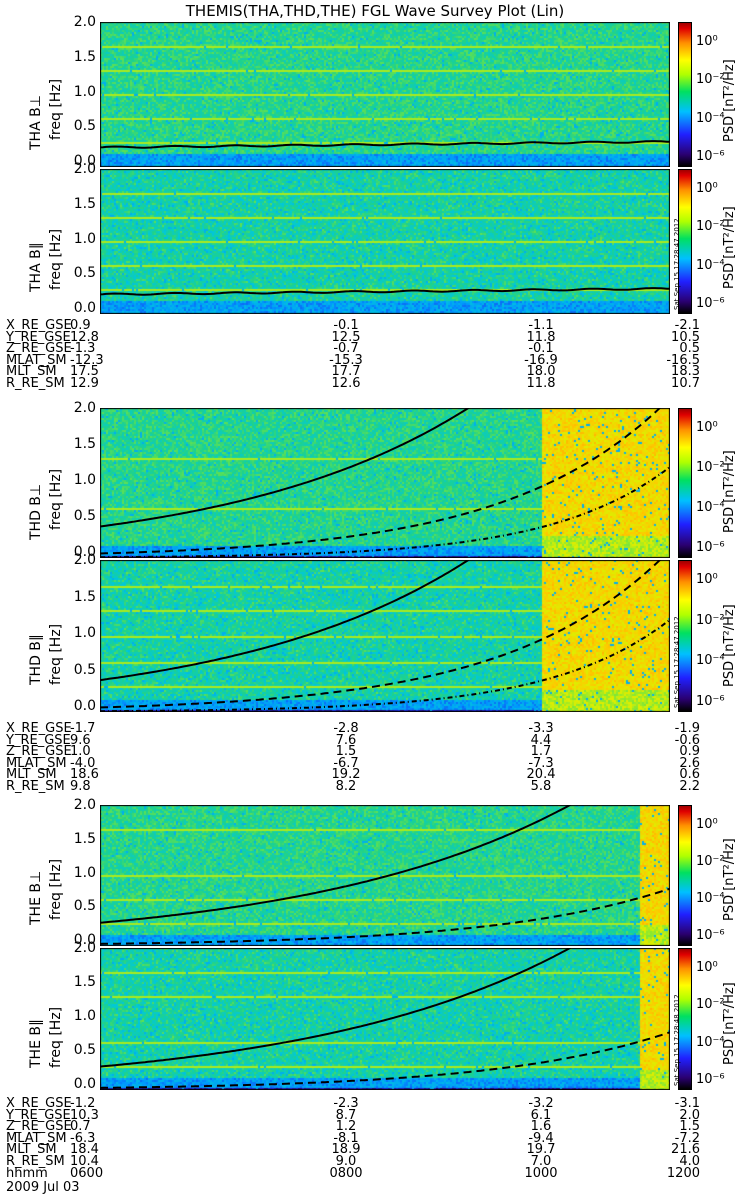 This screenshot has height=1200, width=750. Describe the element at coordinates (541, 752) in the screenshot. I see `ephemeris-value: 1.7` at that location.